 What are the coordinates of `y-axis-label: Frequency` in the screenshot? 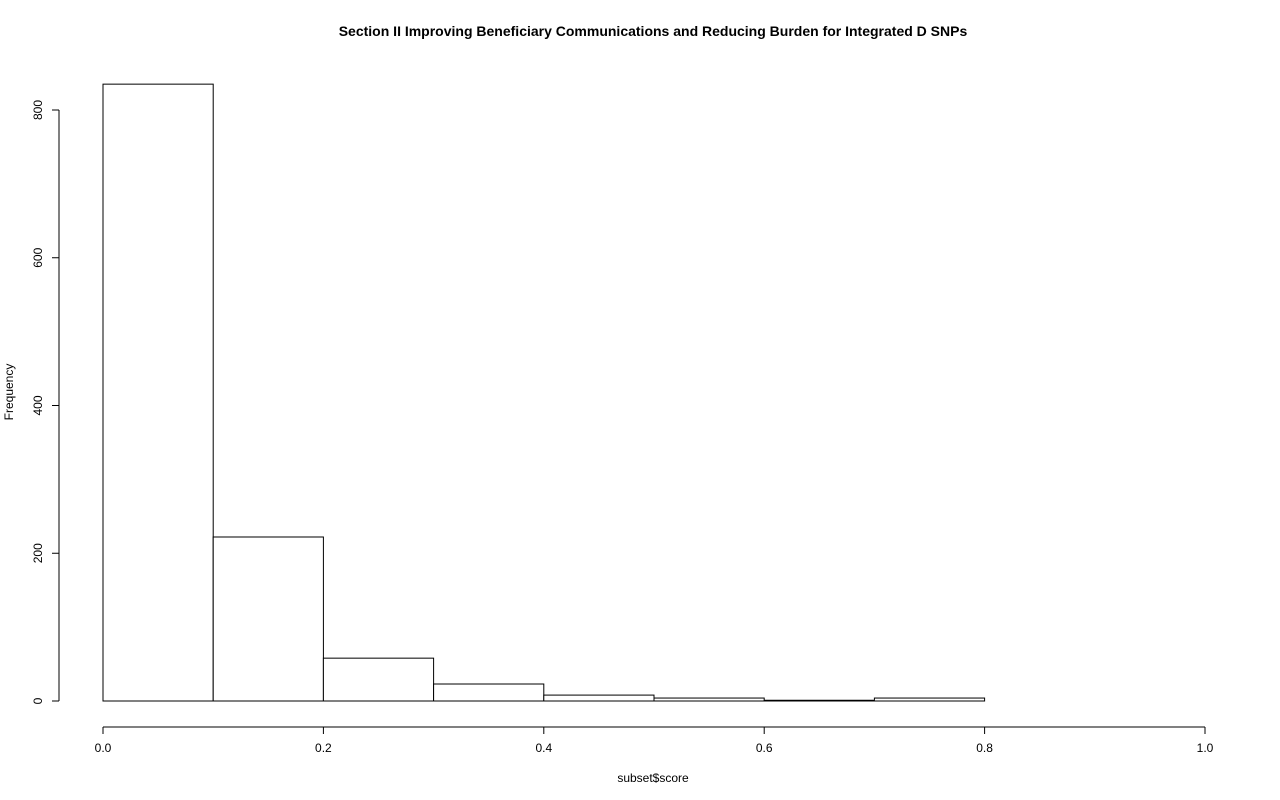 It's located at (9, 392).